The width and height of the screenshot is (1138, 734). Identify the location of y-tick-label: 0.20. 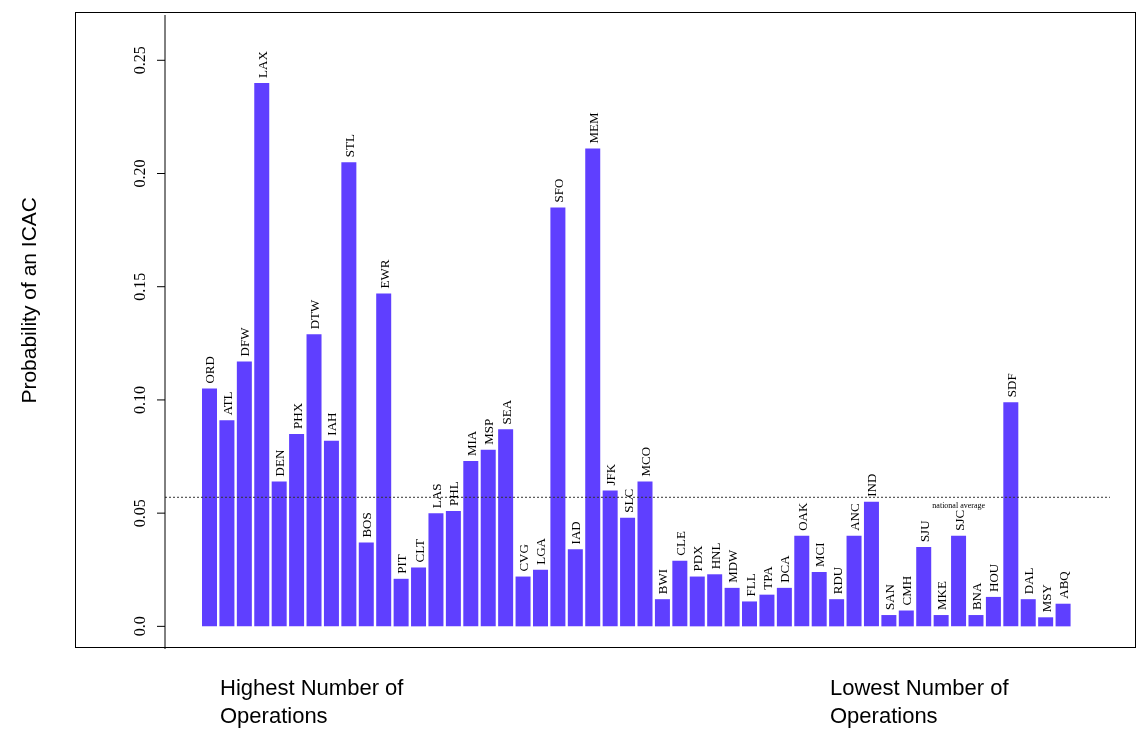
(139, 173).